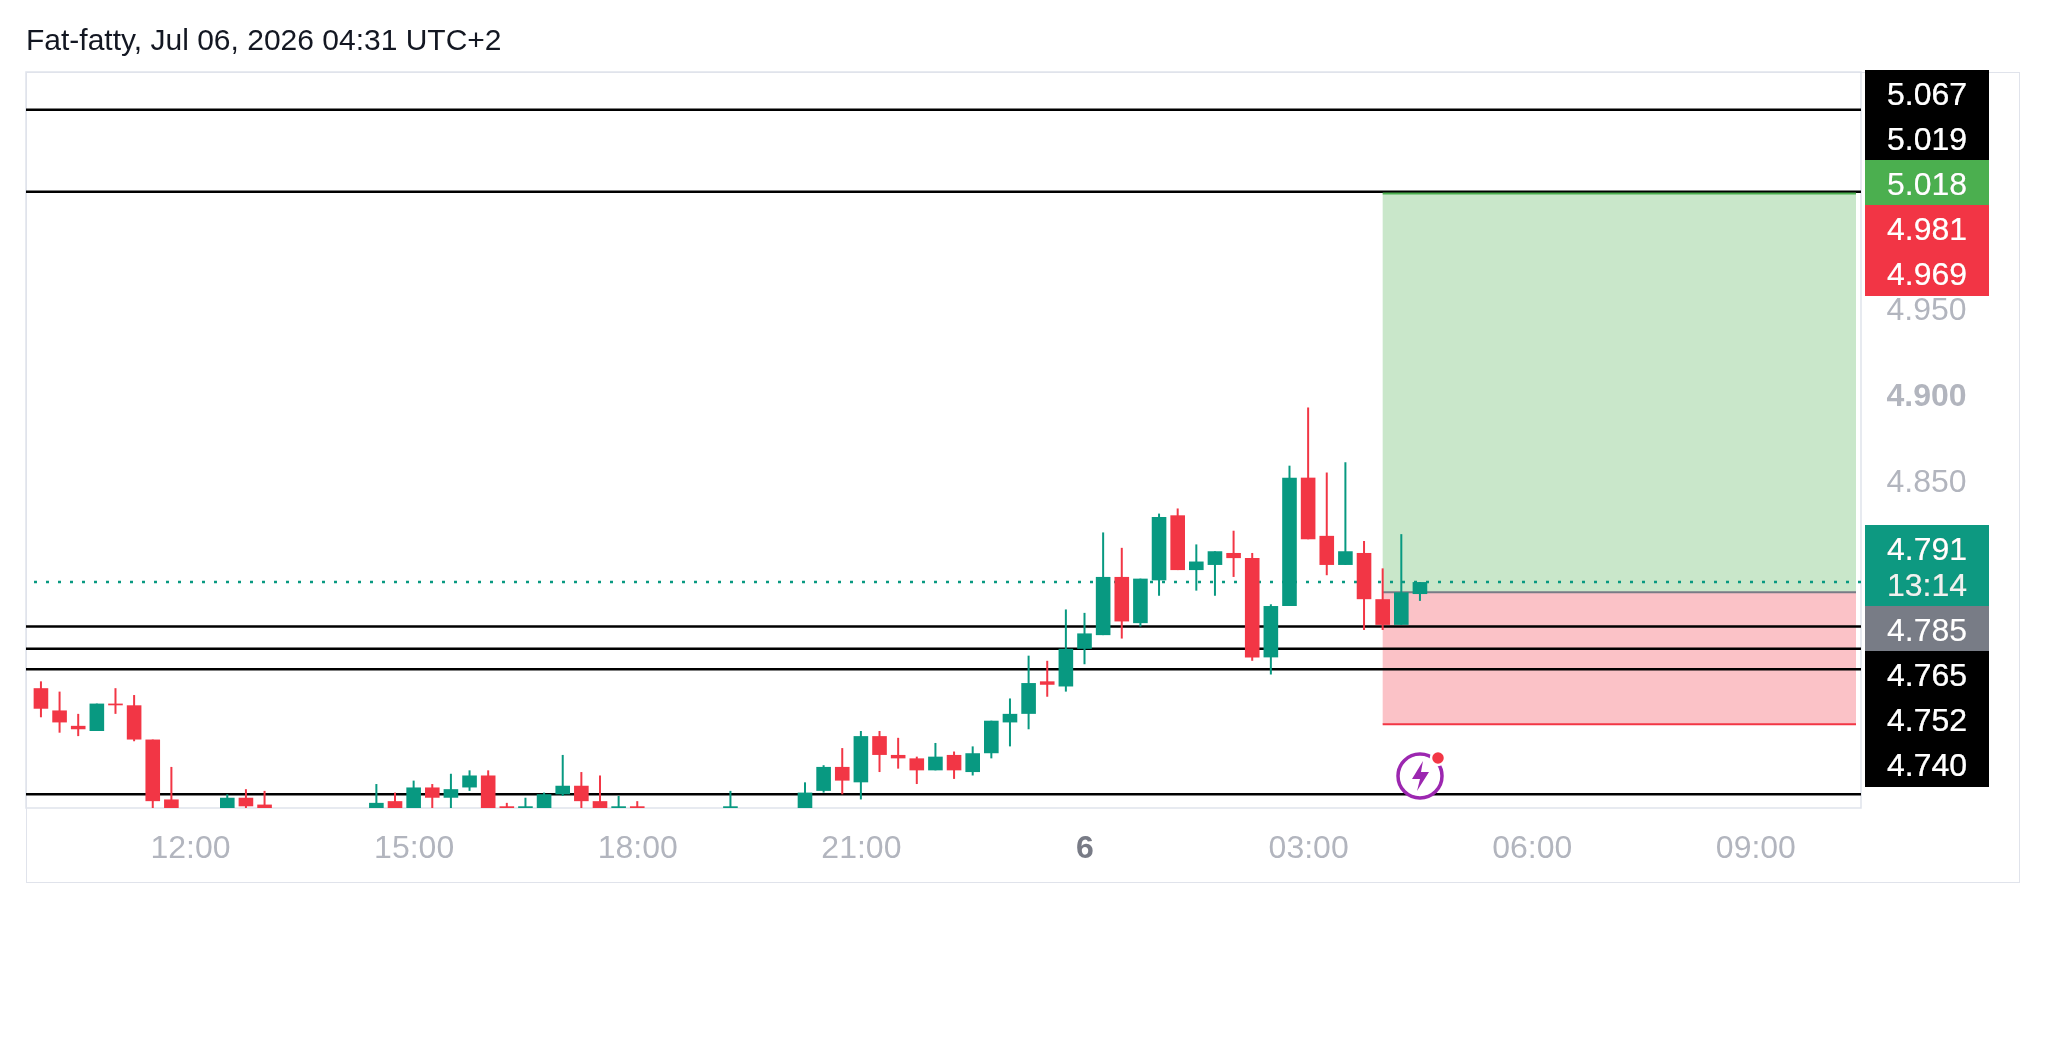  What do you see at coordinates (637, 846) in the screenshot?
I see `x-tick-label: 18:00` at bounding box center [637, 846].